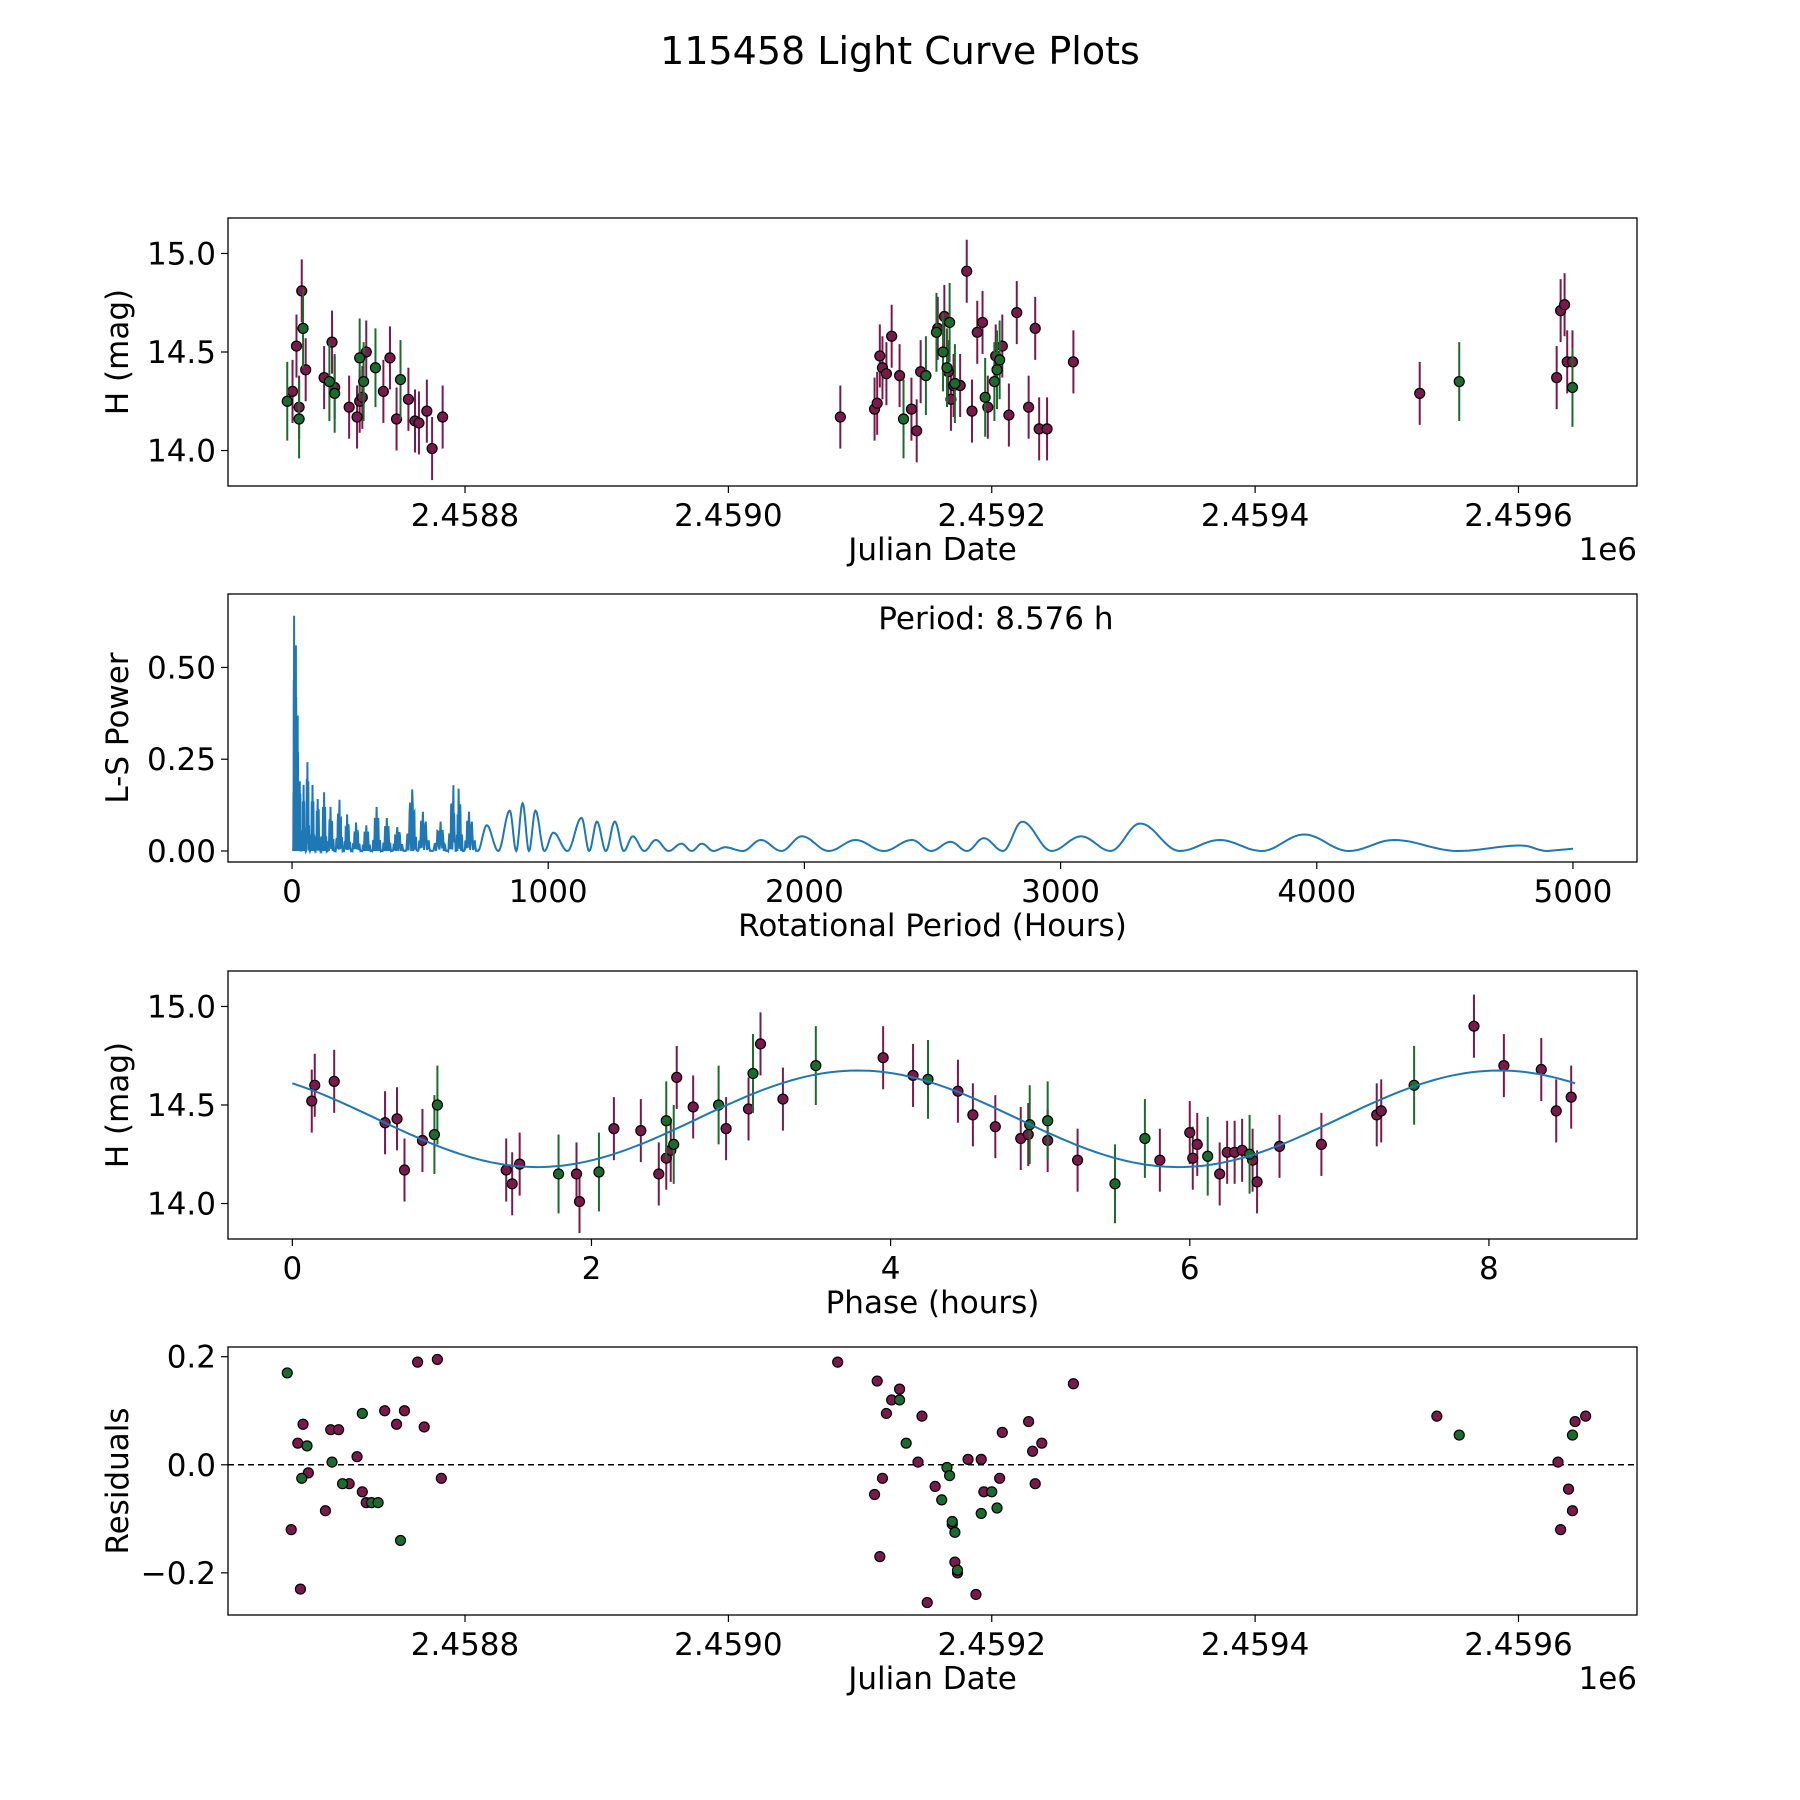 This screenshot has height=1800, width=1800. What do you see at coordinates (181, 668) in the screenshot?
I see `y-tick-label: 0.50` at bounding box center [181, 668].